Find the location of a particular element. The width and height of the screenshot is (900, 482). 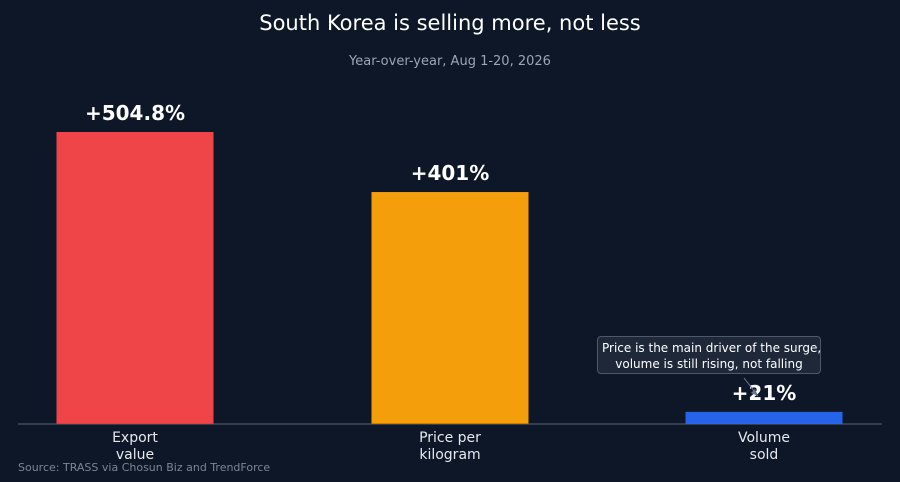

value-label-3: +21% is located at coordinates (764, 393).